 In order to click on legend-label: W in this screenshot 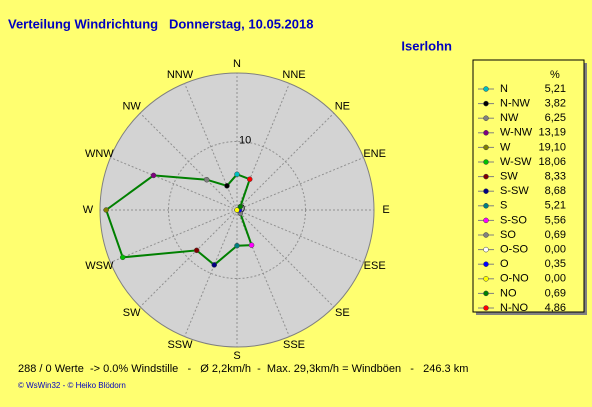, I will do `click(505, 147)`.